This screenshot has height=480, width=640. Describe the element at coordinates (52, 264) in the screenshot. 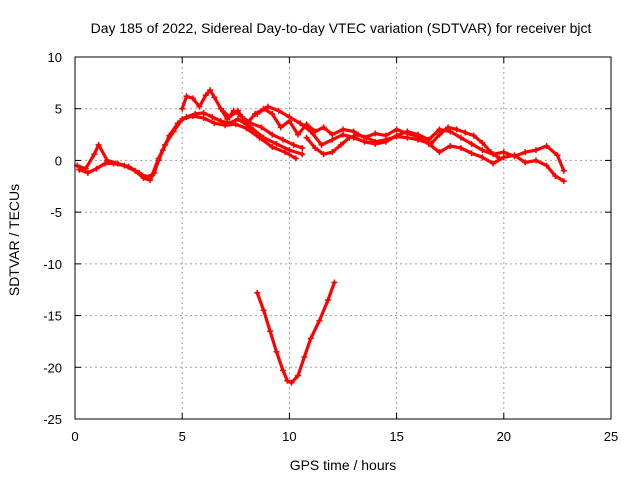

I see `y-tick-label: -10` at that location.